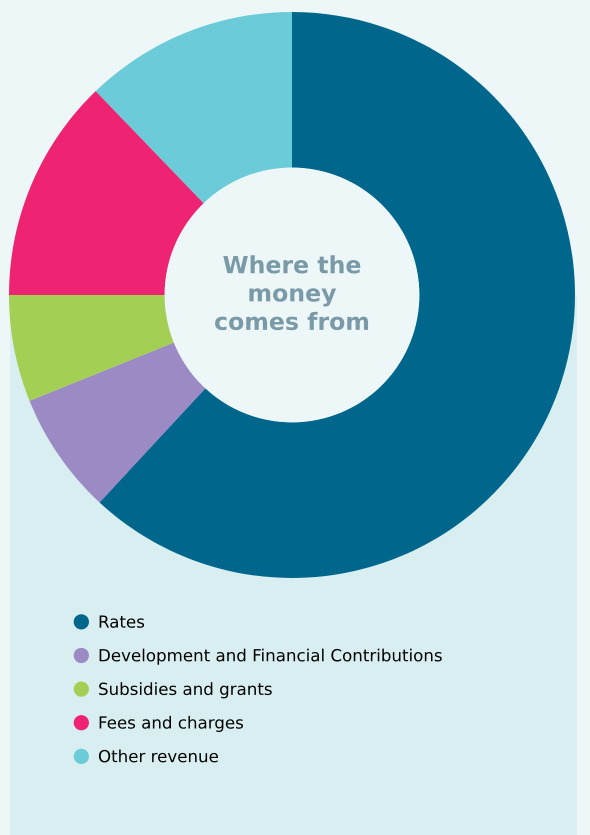  I want to click on legend-label: Other revenue, so click(158, 756).